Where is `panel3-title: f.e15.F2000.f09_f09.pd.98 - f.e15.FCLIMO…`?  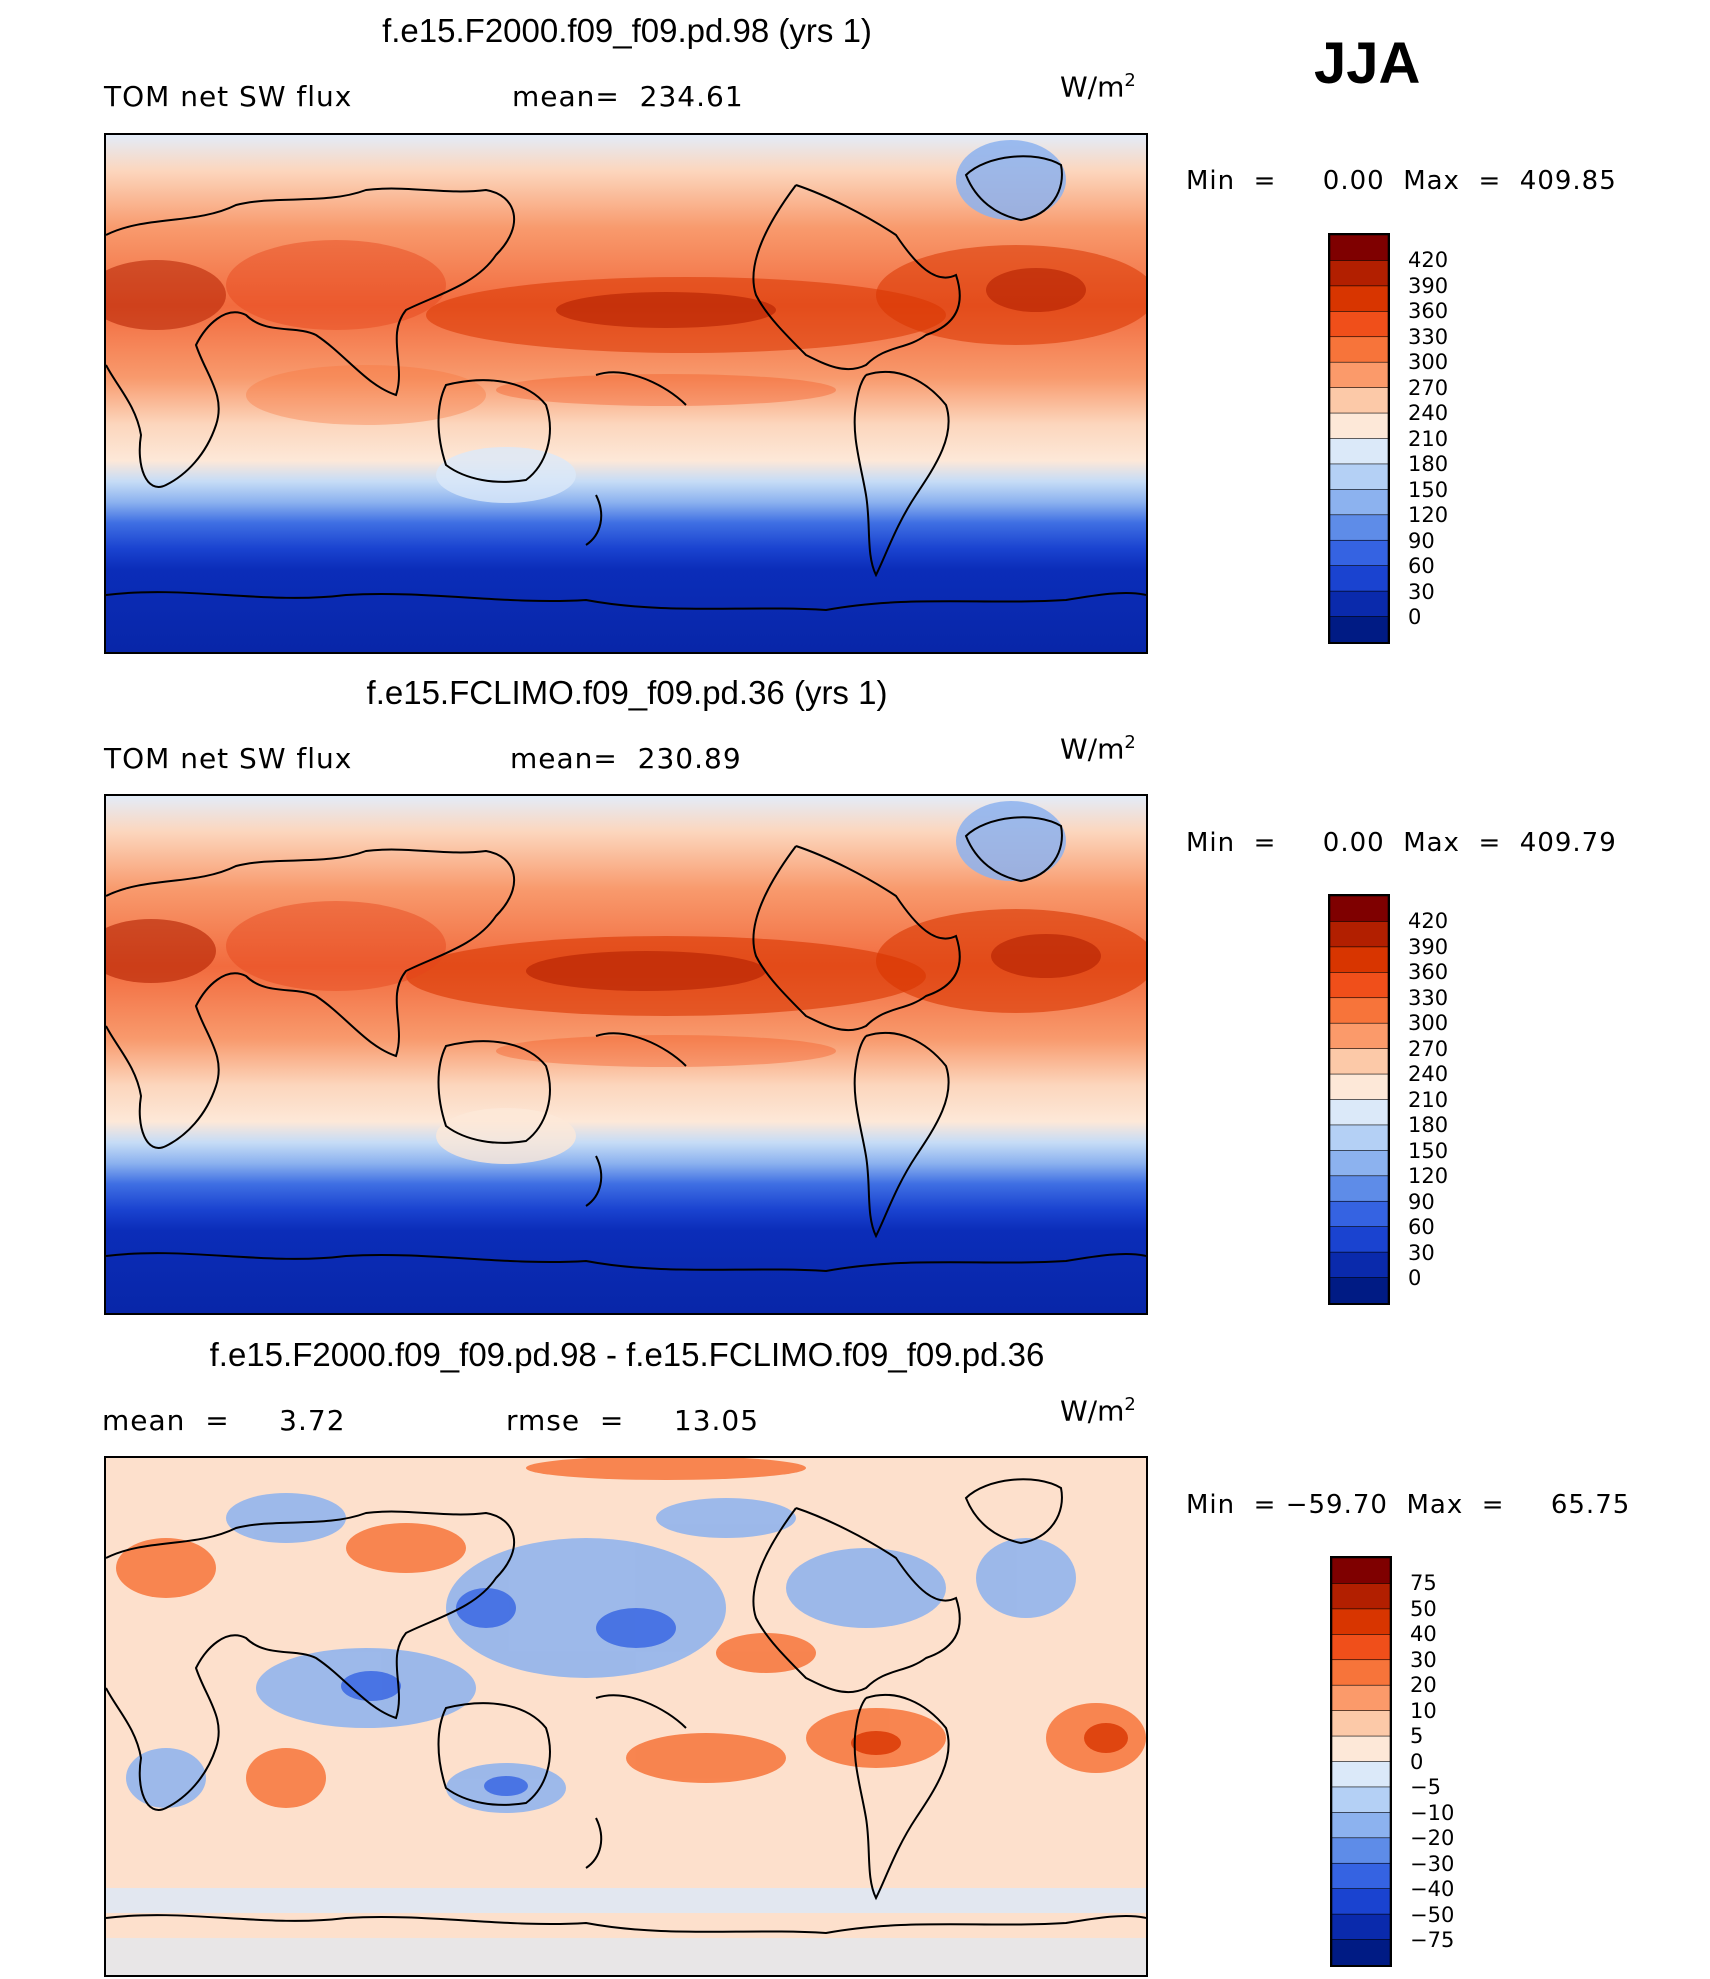 panel3-title: f.e15.F2000.f09_f09.pd.98 - f.e15.FCLIMO… is located at coordinates (627, 1354).